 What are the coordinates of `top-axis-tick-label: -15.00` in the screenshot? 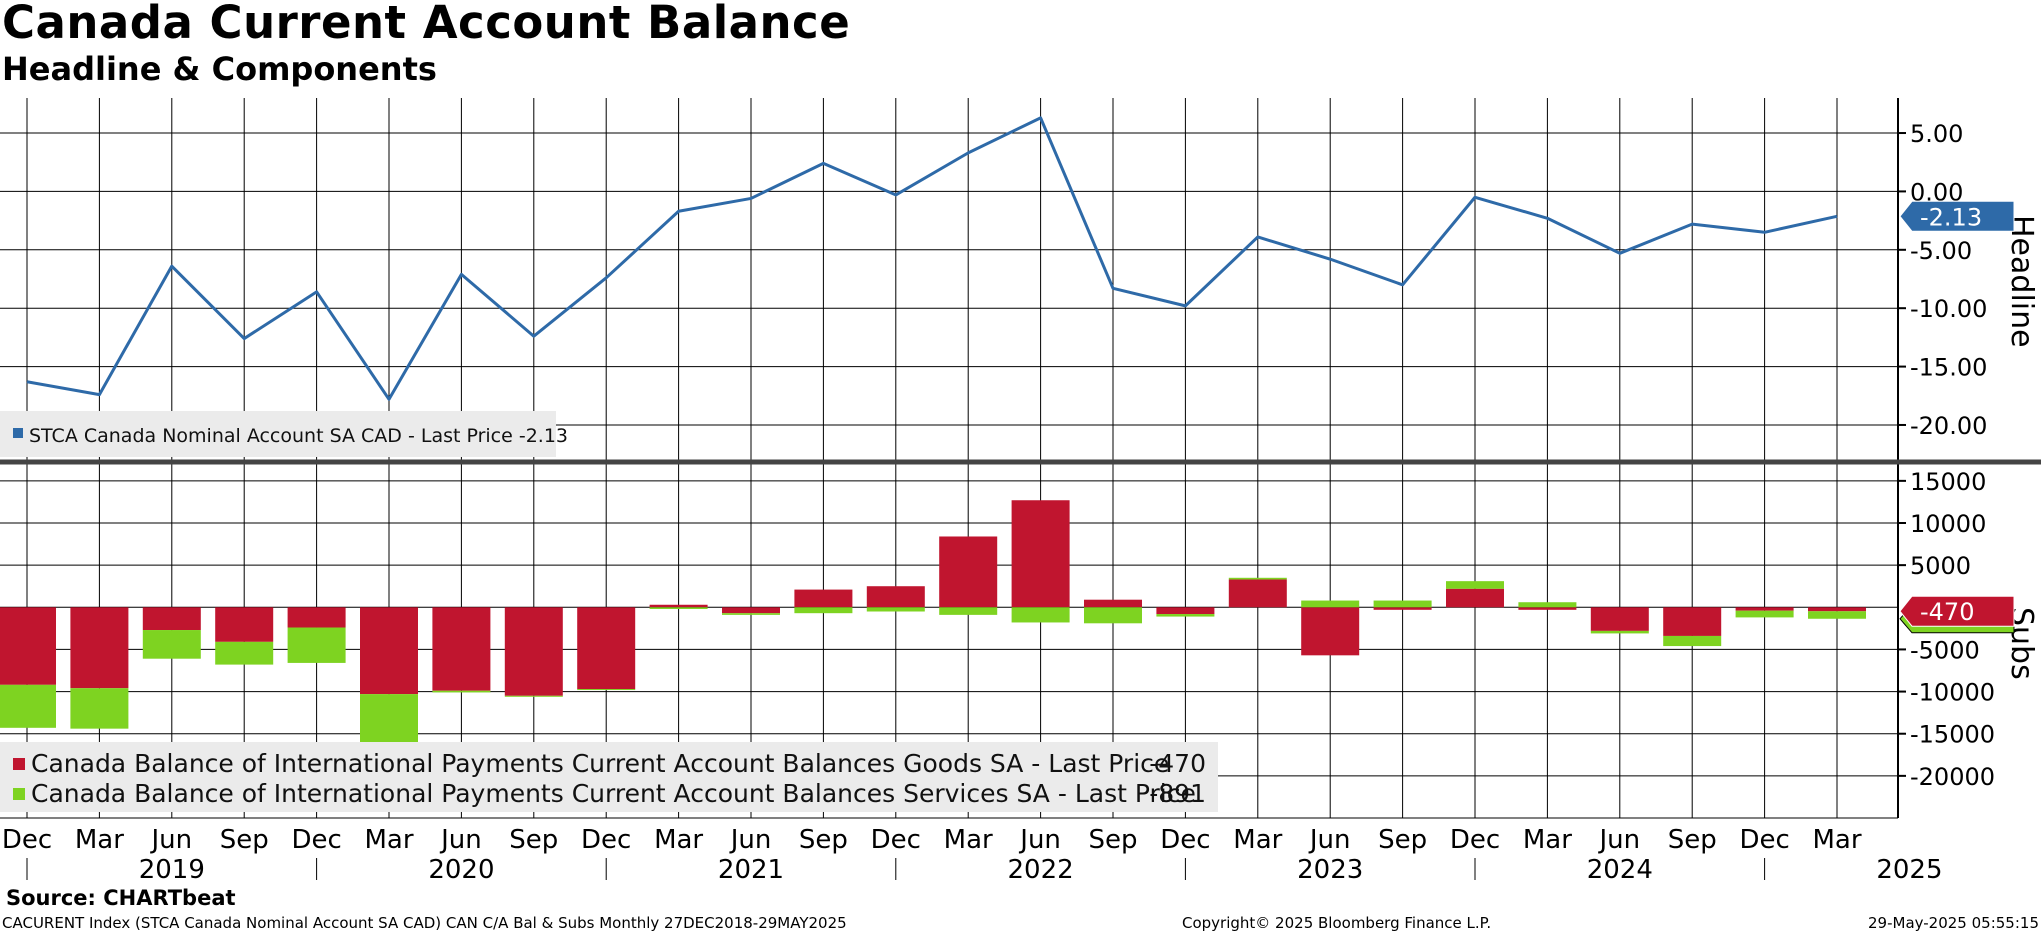 It's located at (1948, 368).